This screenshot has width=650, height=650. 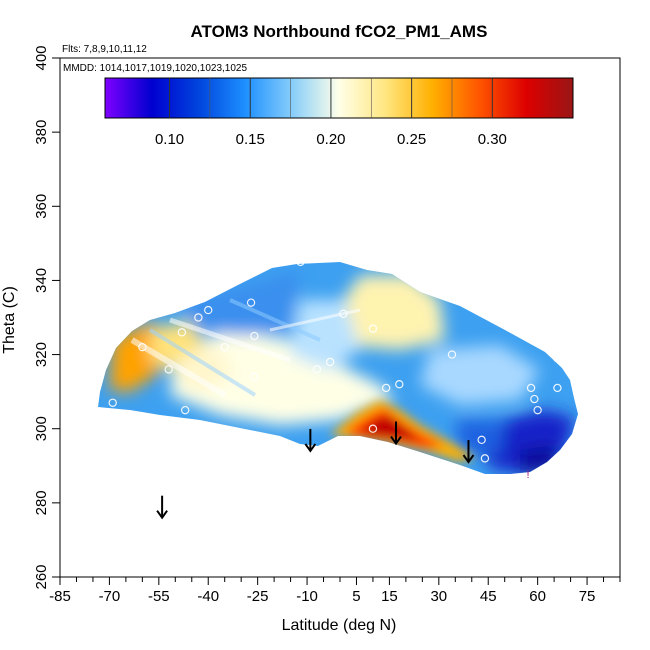 I want to click on y-axis-label: Theta (C), so click(x=9, y=320).